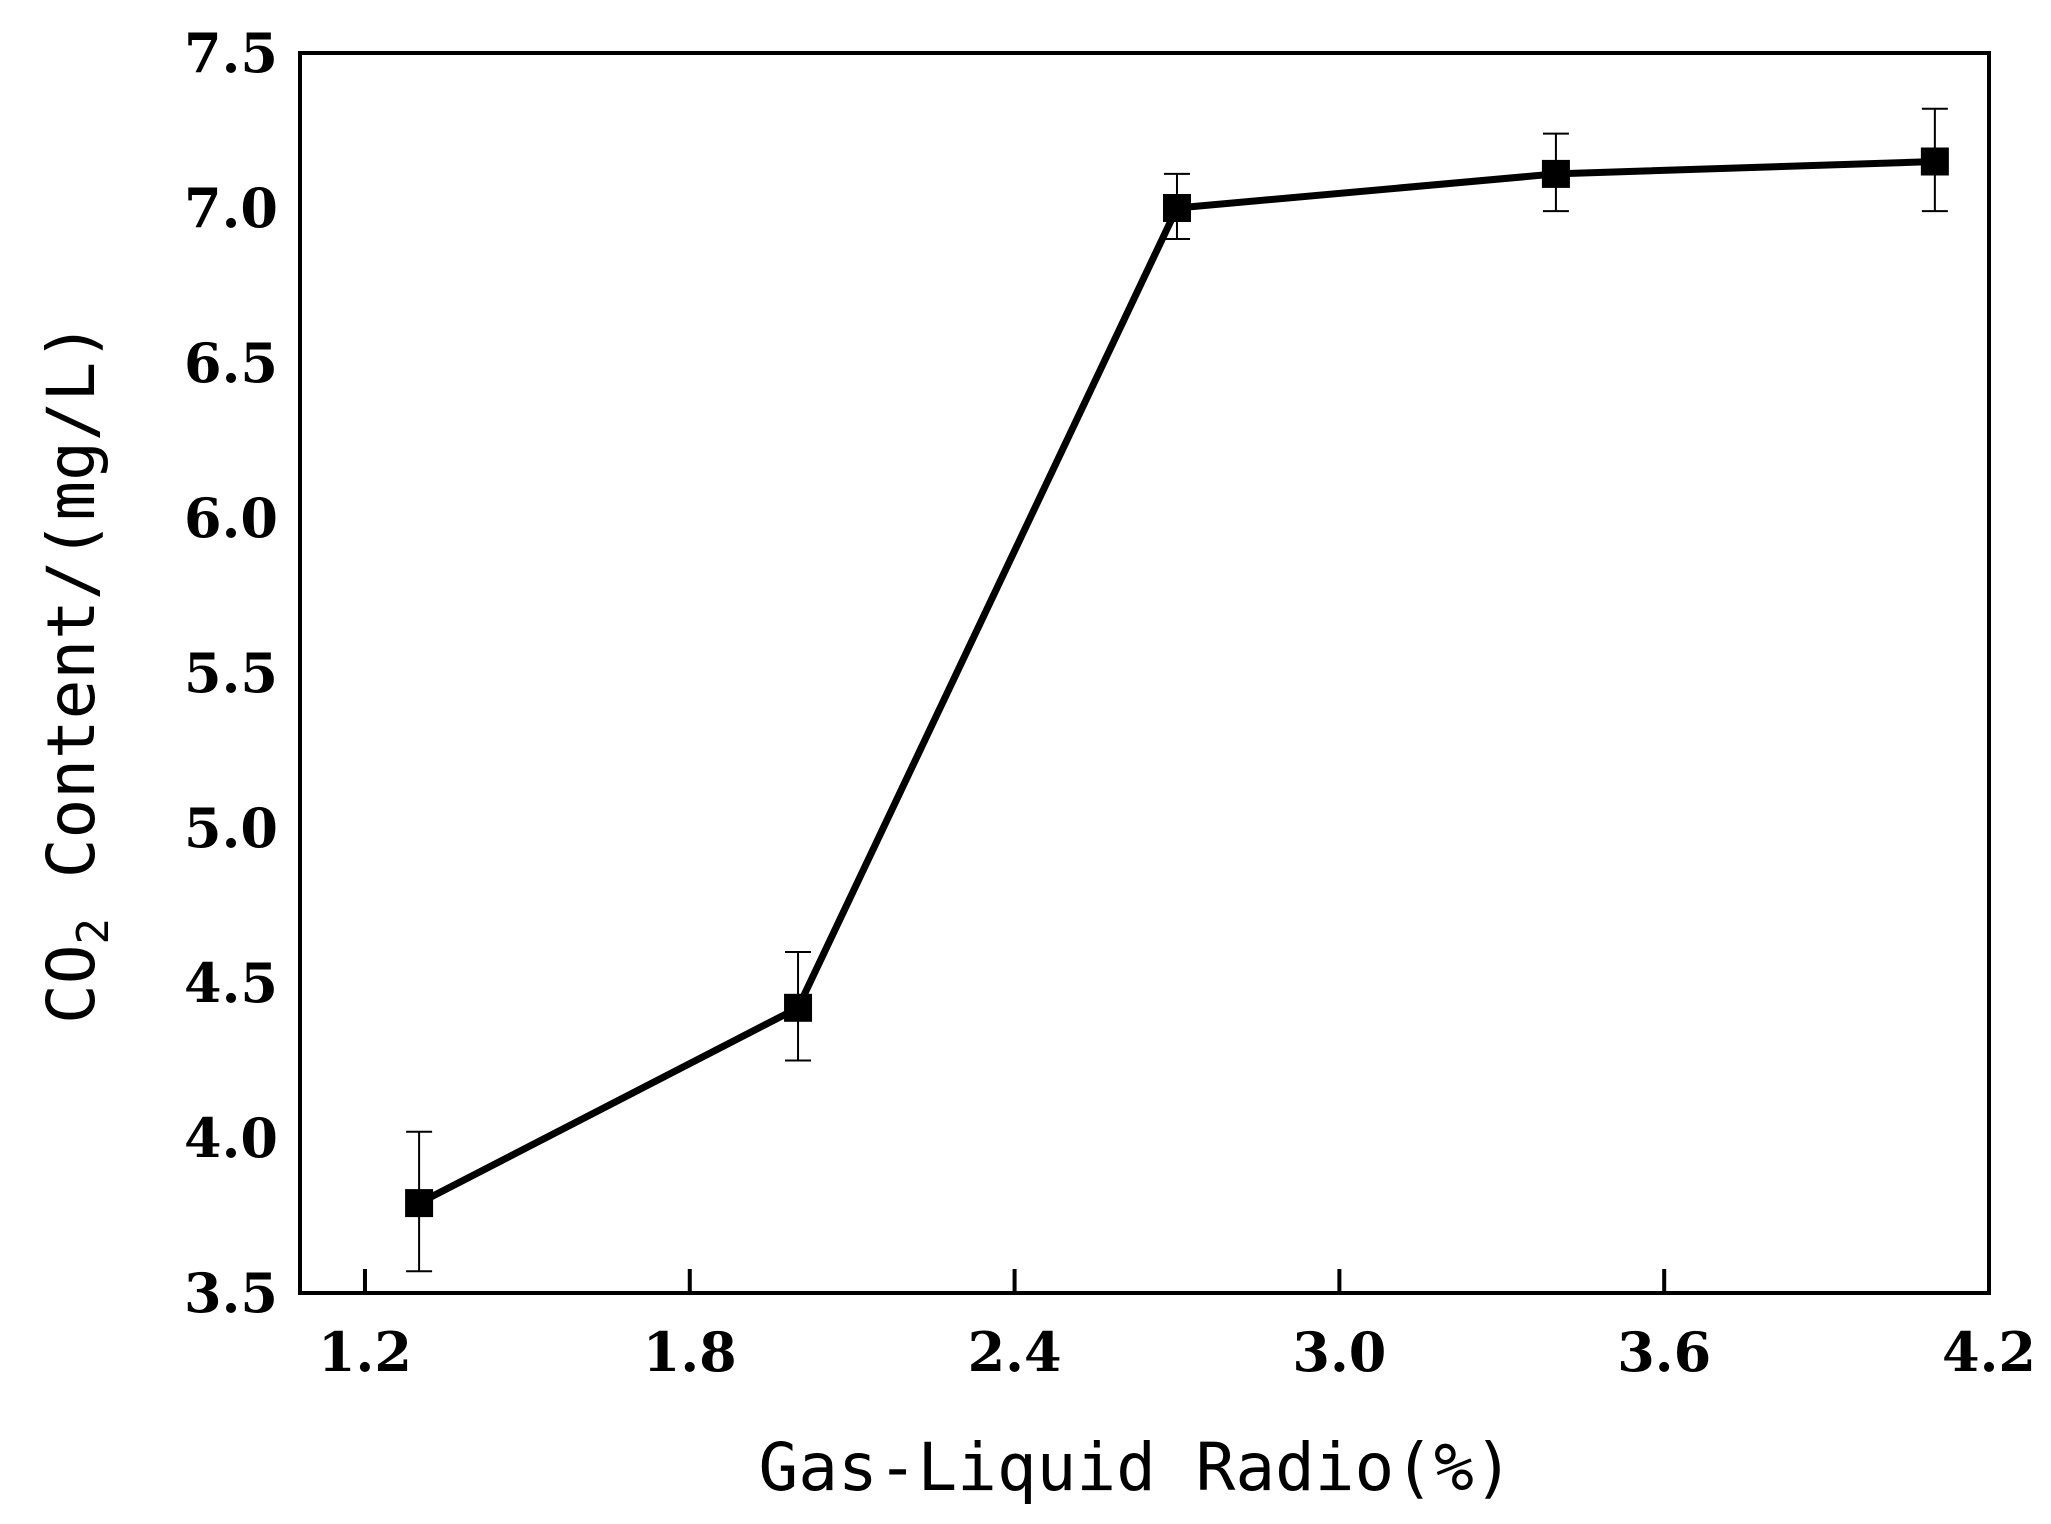  Describe the element at coordinates (231, 208) in the screenshot. I see `y-tick-label: 7.0` at that location.